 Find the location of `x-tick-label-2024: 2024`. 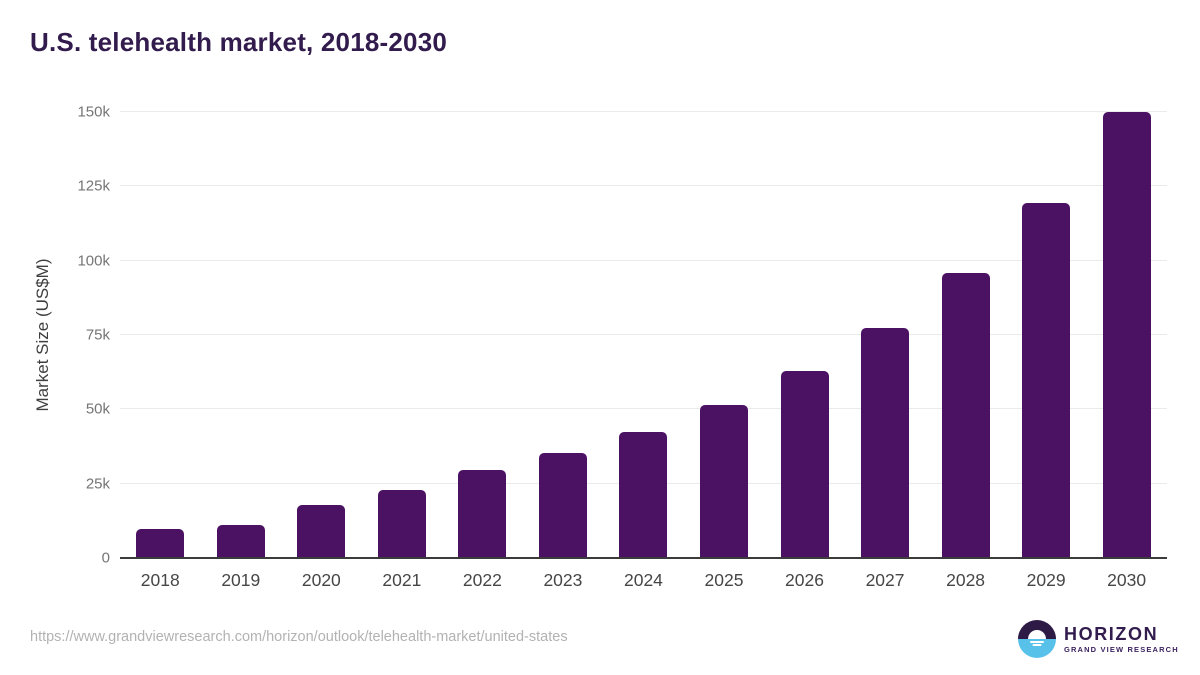

x-tick-label-2024: 2024 is located at coordinates (643, 580).